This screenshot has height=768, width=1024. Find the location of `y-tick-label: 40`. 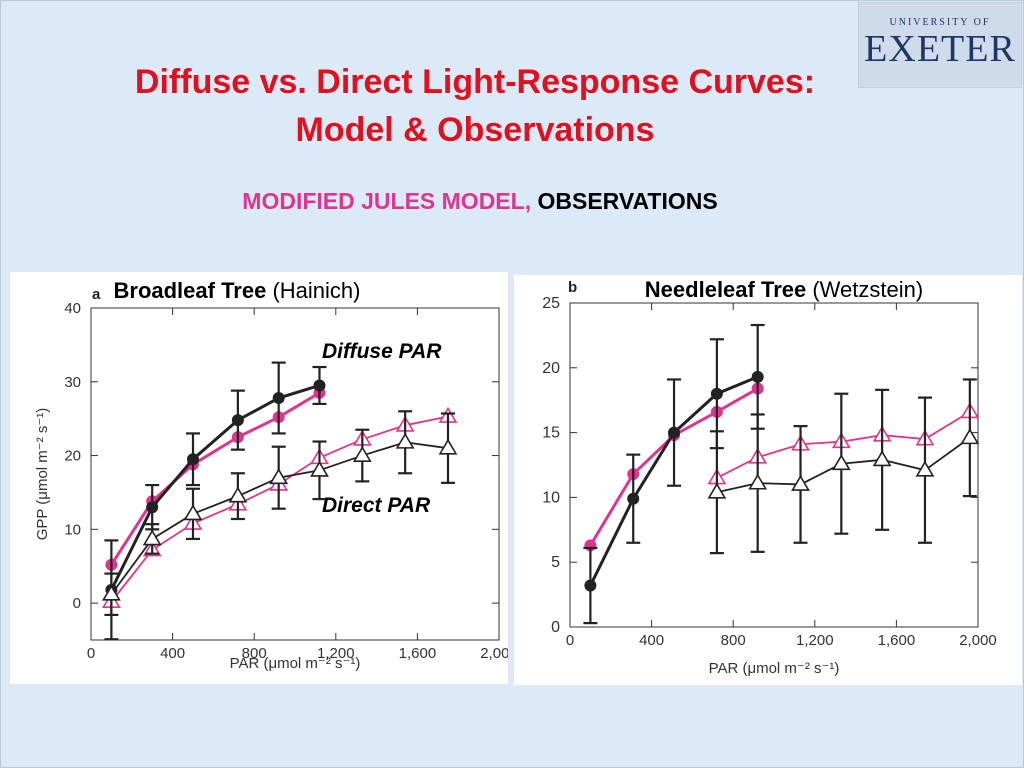

y-tick-label: 40 is located at coordinates (72, 308).